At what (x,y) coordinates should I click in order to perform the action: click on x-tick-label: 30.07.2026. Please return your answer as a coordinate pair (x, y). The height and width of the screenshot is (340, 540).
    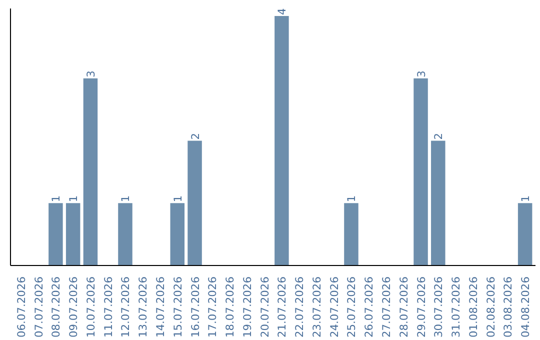
    Looking at the image, I should click on (439, 307).